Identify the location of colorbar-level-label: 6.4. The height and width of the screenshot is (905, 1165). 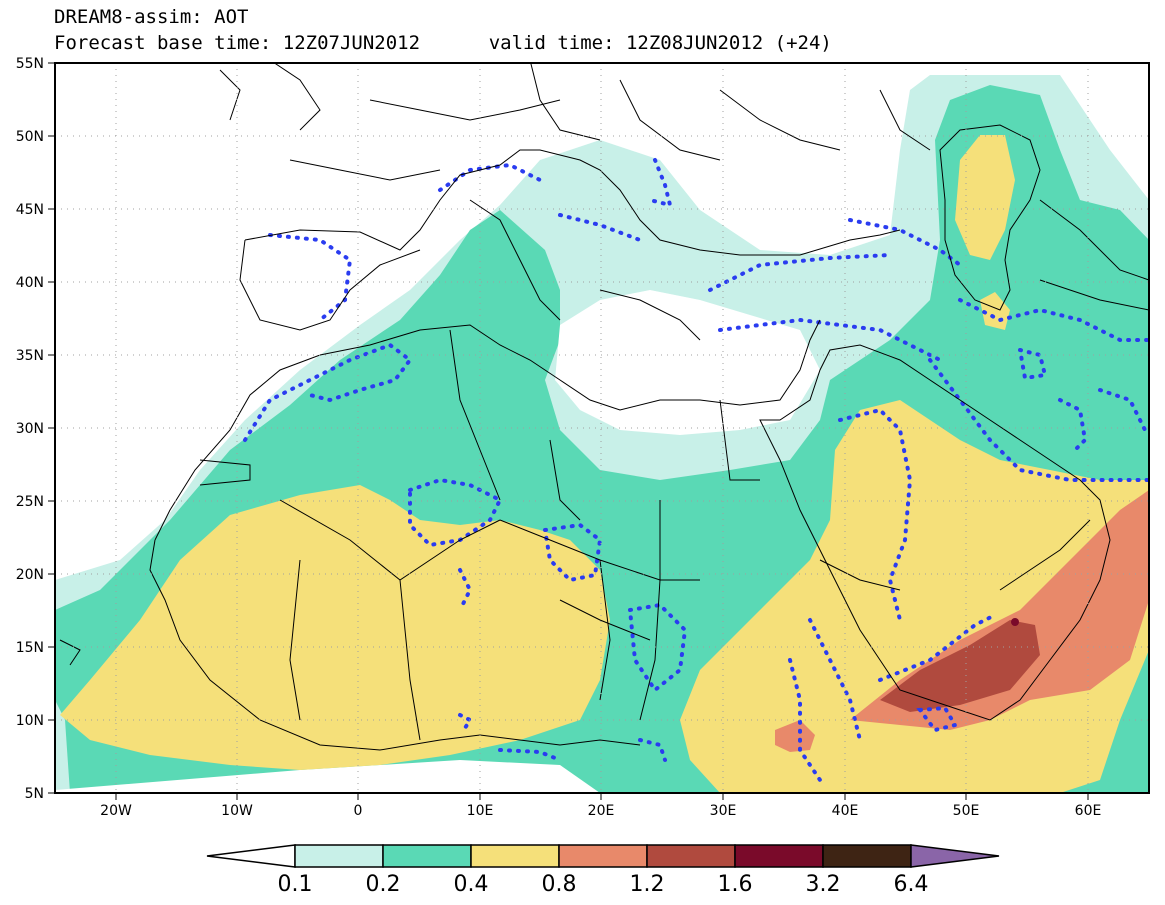
(911, 884).